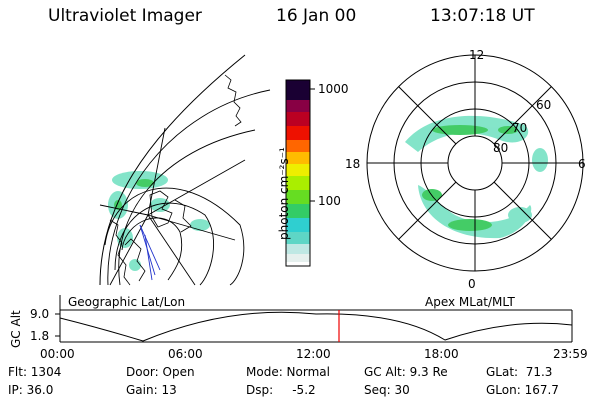  Describe the element at coordinates (544, 105) in the screenshot. I see `lat-label-60: 60` at that location.